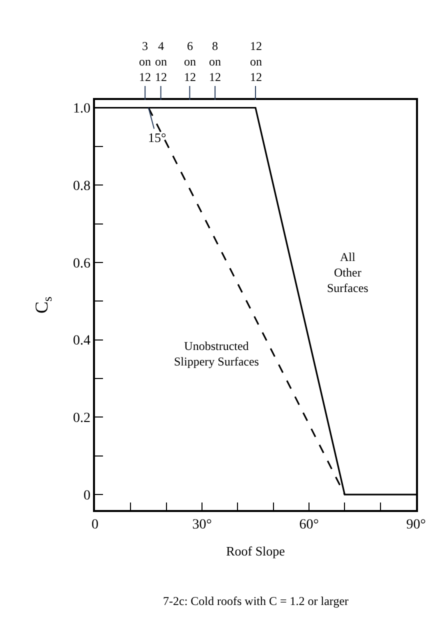 Image resolution: width=438 pixels, height=620 pixels. What do you see at coordinates (81, 186) in the screenshot?
I see `y-tick-label: 0.8` at bounding box center [81, 186].